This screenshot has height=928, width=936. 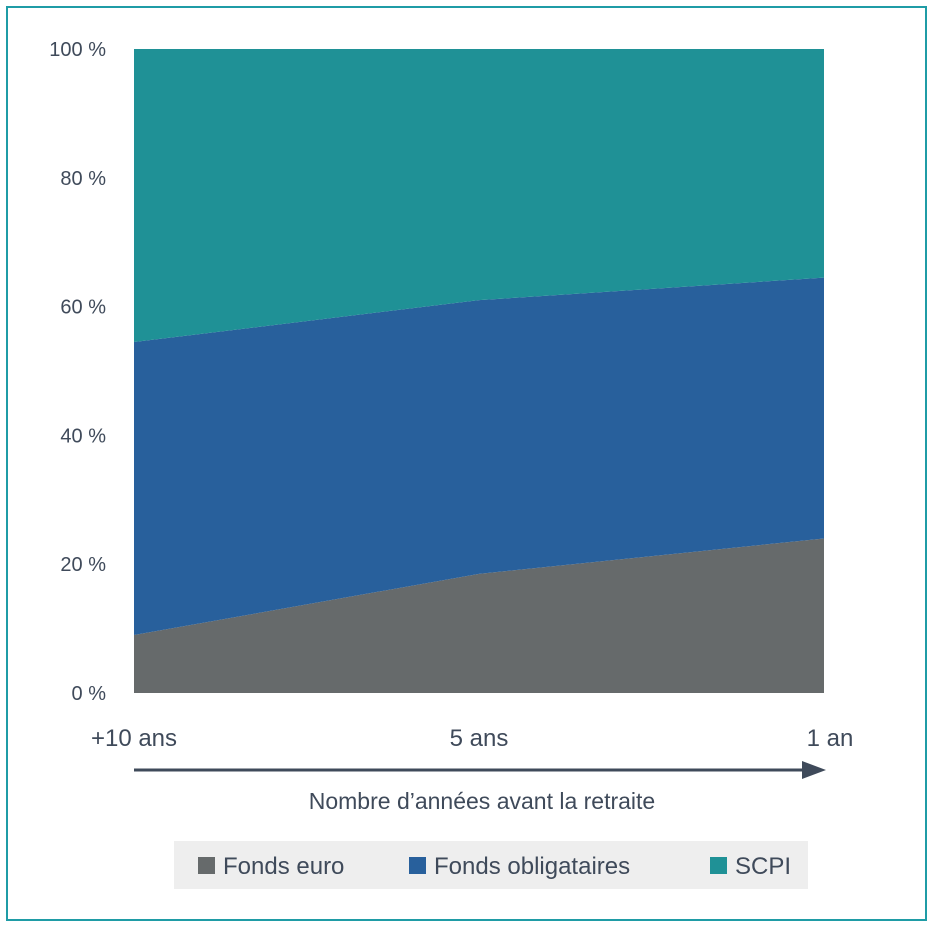 What do you see at coordinates (763, 866) in the screenshot?
I see `legend-label: SCPI` at bounding box center [763, 866].